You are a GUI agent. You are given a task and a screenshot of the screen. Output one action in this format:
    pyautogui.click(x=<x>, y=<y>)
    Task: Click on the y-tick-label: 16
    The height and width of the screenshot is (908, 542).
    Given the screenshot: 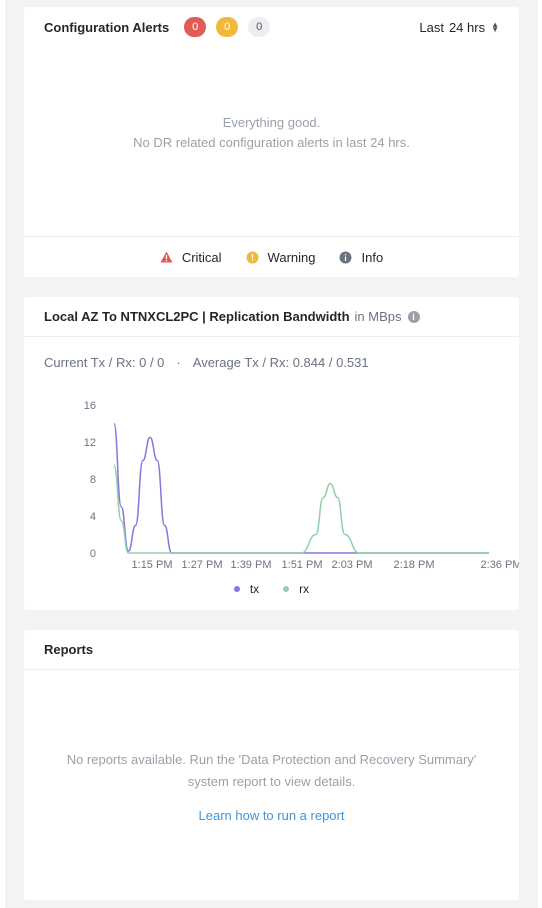 What is the action you would take?
    pyautogui.click(x=90, y=406)
    